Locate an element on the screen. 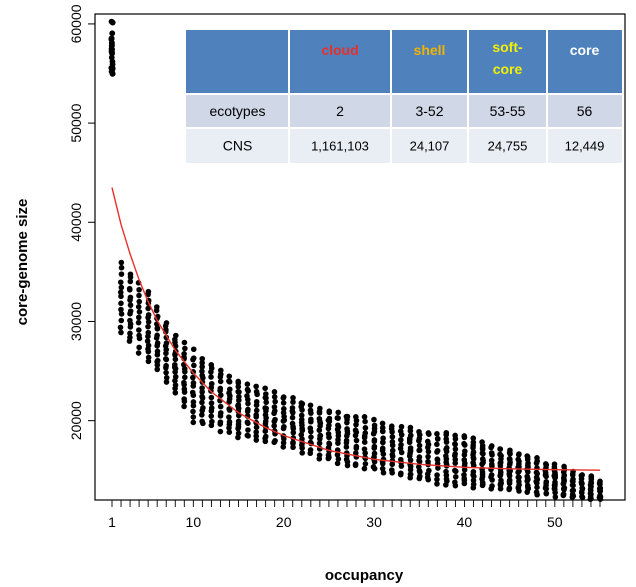 Image resolution: width=636 pixels, height=587 pixels. table-cell: 2 is located at coordinates (340, 111).